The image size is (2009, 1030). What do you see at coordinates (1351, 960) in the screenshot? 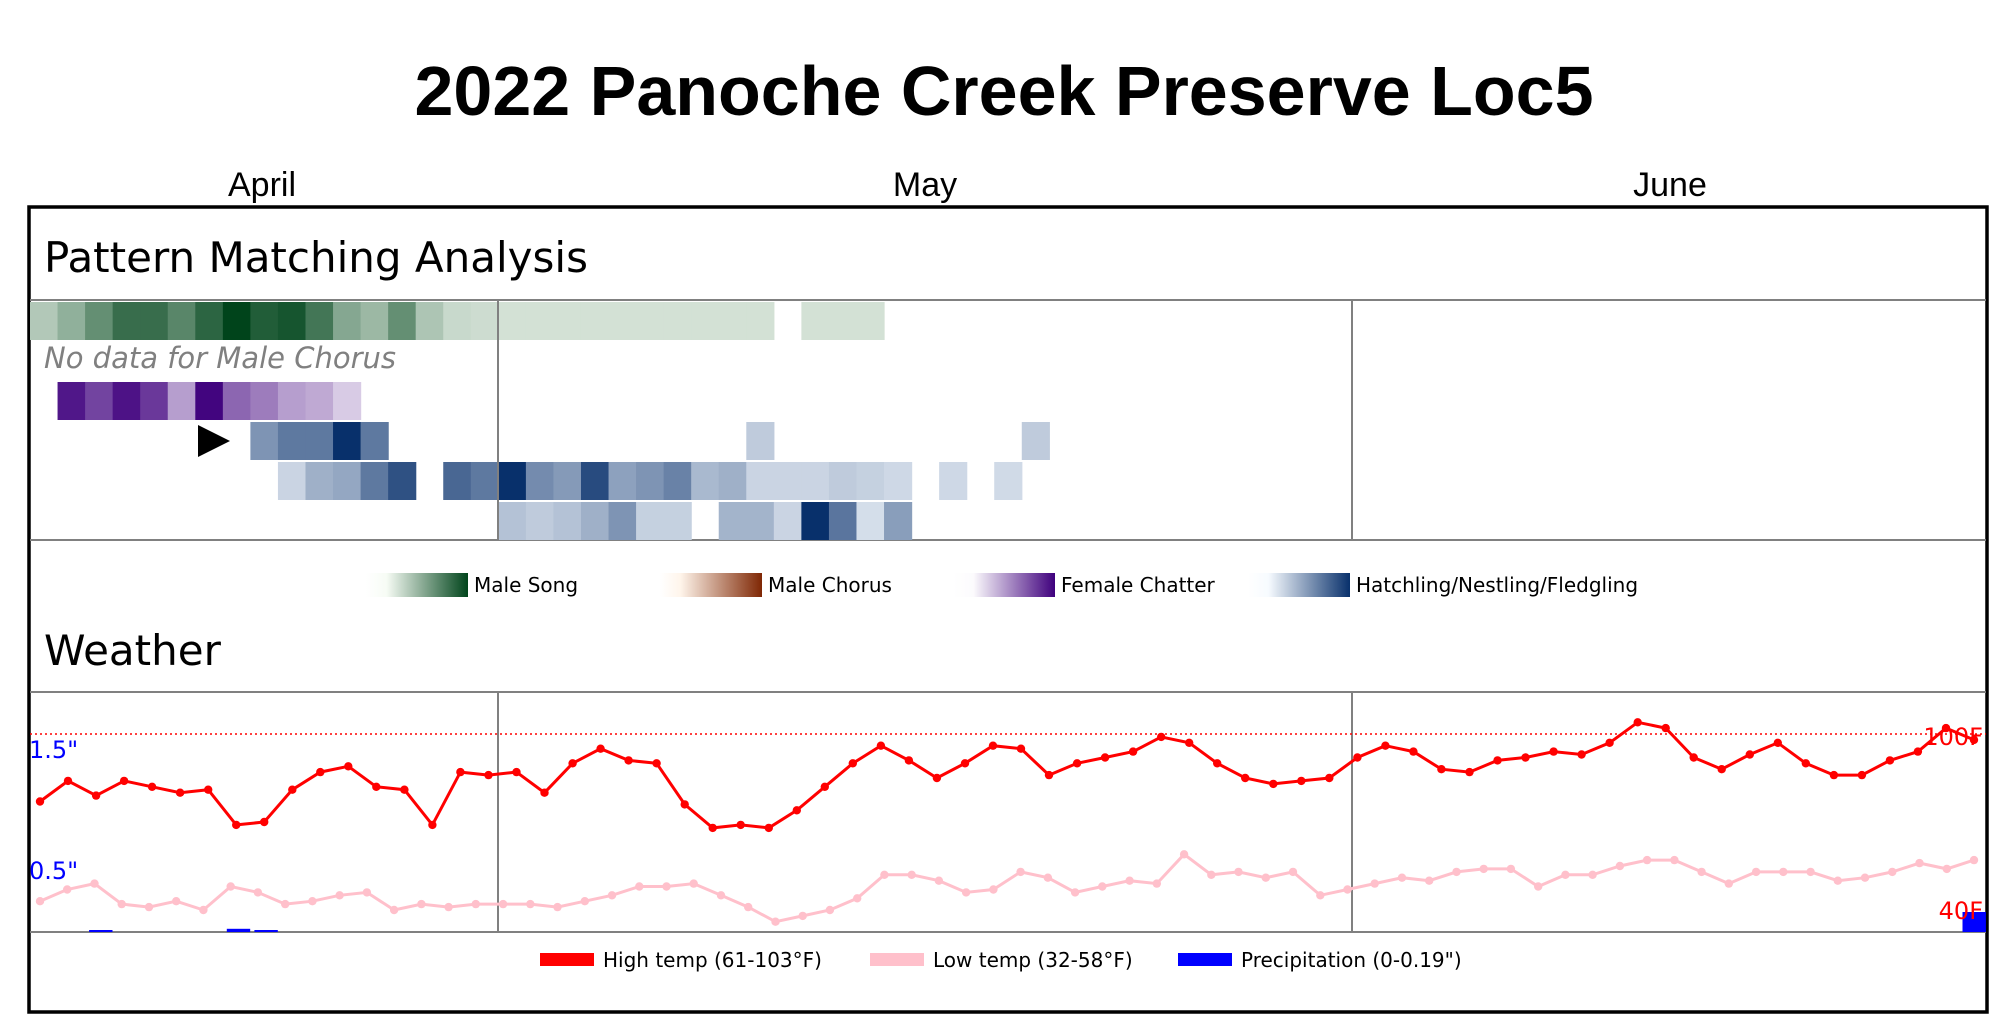
I see `weather-legend-label: Precipitation (0-0.19")` at bounding box center [1351, 960].